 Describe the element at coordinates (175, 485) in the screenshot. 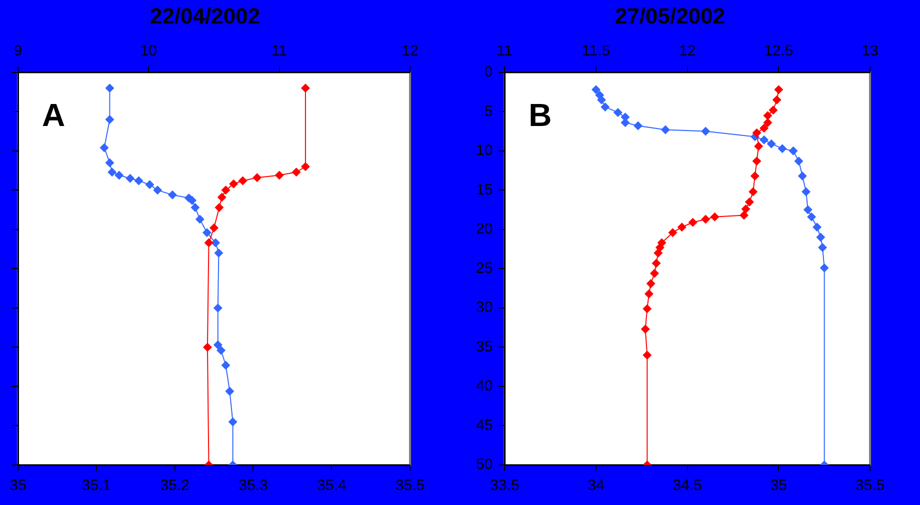

I see `x-tick-label: 35.2` at that location.